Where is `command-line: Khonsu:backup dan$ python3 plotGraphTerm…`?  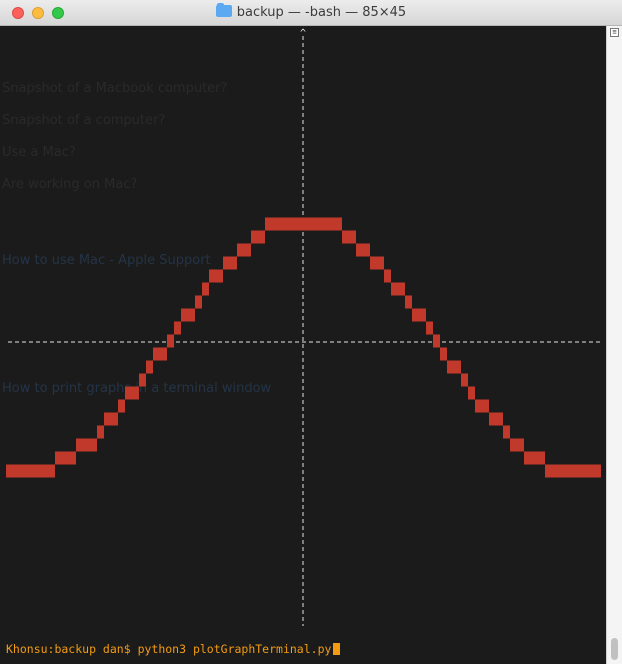 command-line: Khonsu:backup dan$ python3 plotGraphTerm… is located at coordinates (173, 649).